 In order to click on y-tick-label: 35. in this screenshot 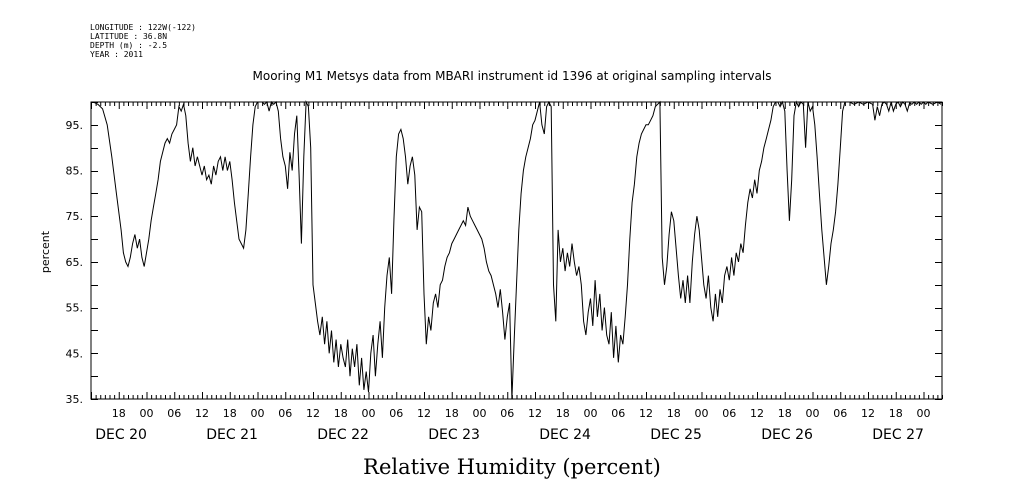, I will do `click(75, 399)`.